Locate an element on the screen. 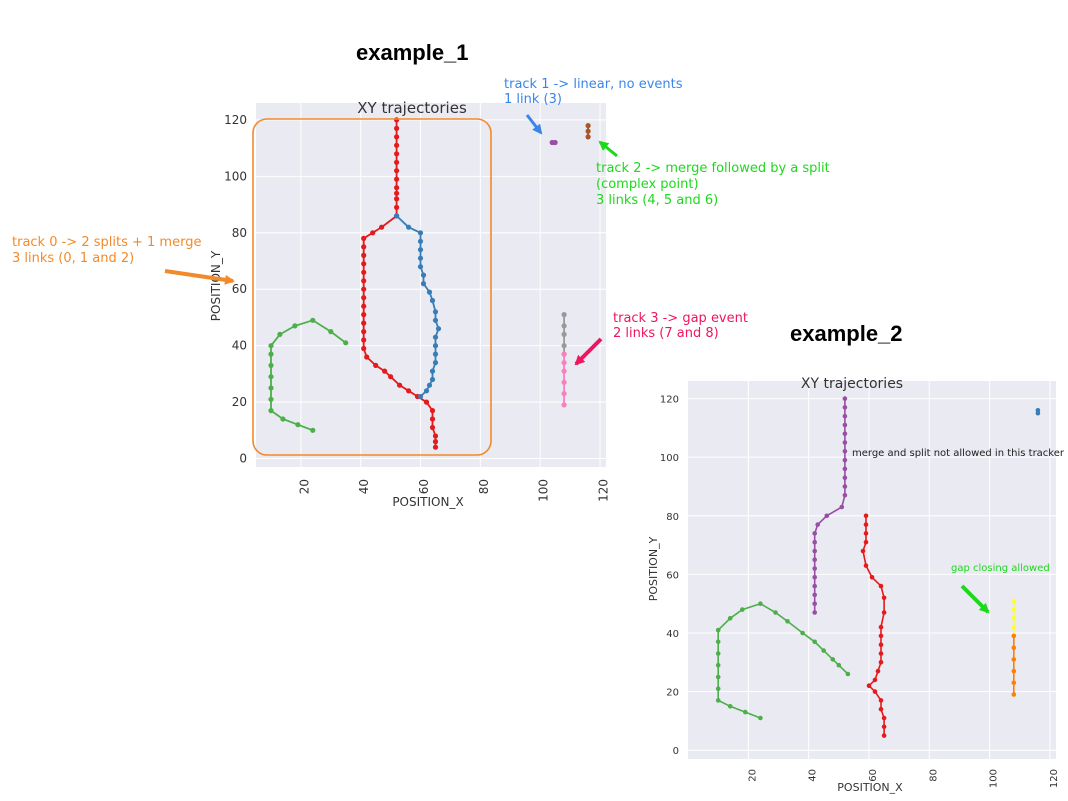 This screenshot has width=1068, height=801. track3-arrow is located at coordinates (588, 351).